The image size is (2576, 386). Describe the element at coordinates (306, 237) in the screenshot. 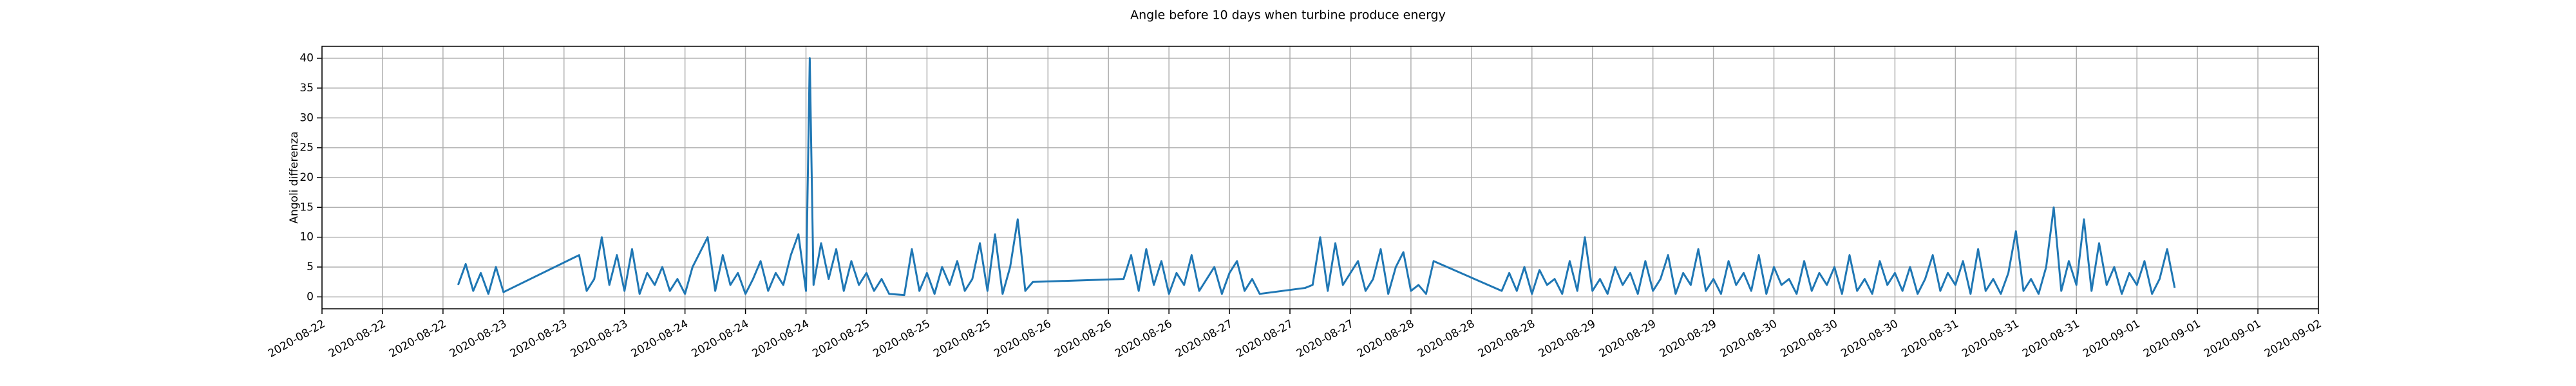

I see `y-tick-label: 10` at that location.